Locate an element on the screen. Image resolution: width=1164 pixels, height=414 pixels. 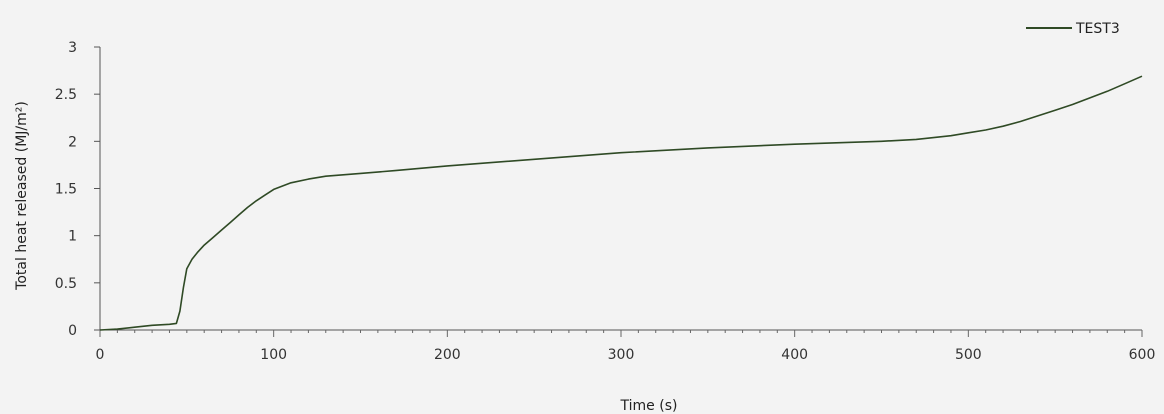
y-axis-title: Total heat released (MJ/m²) is located at coordinates (22, 196).